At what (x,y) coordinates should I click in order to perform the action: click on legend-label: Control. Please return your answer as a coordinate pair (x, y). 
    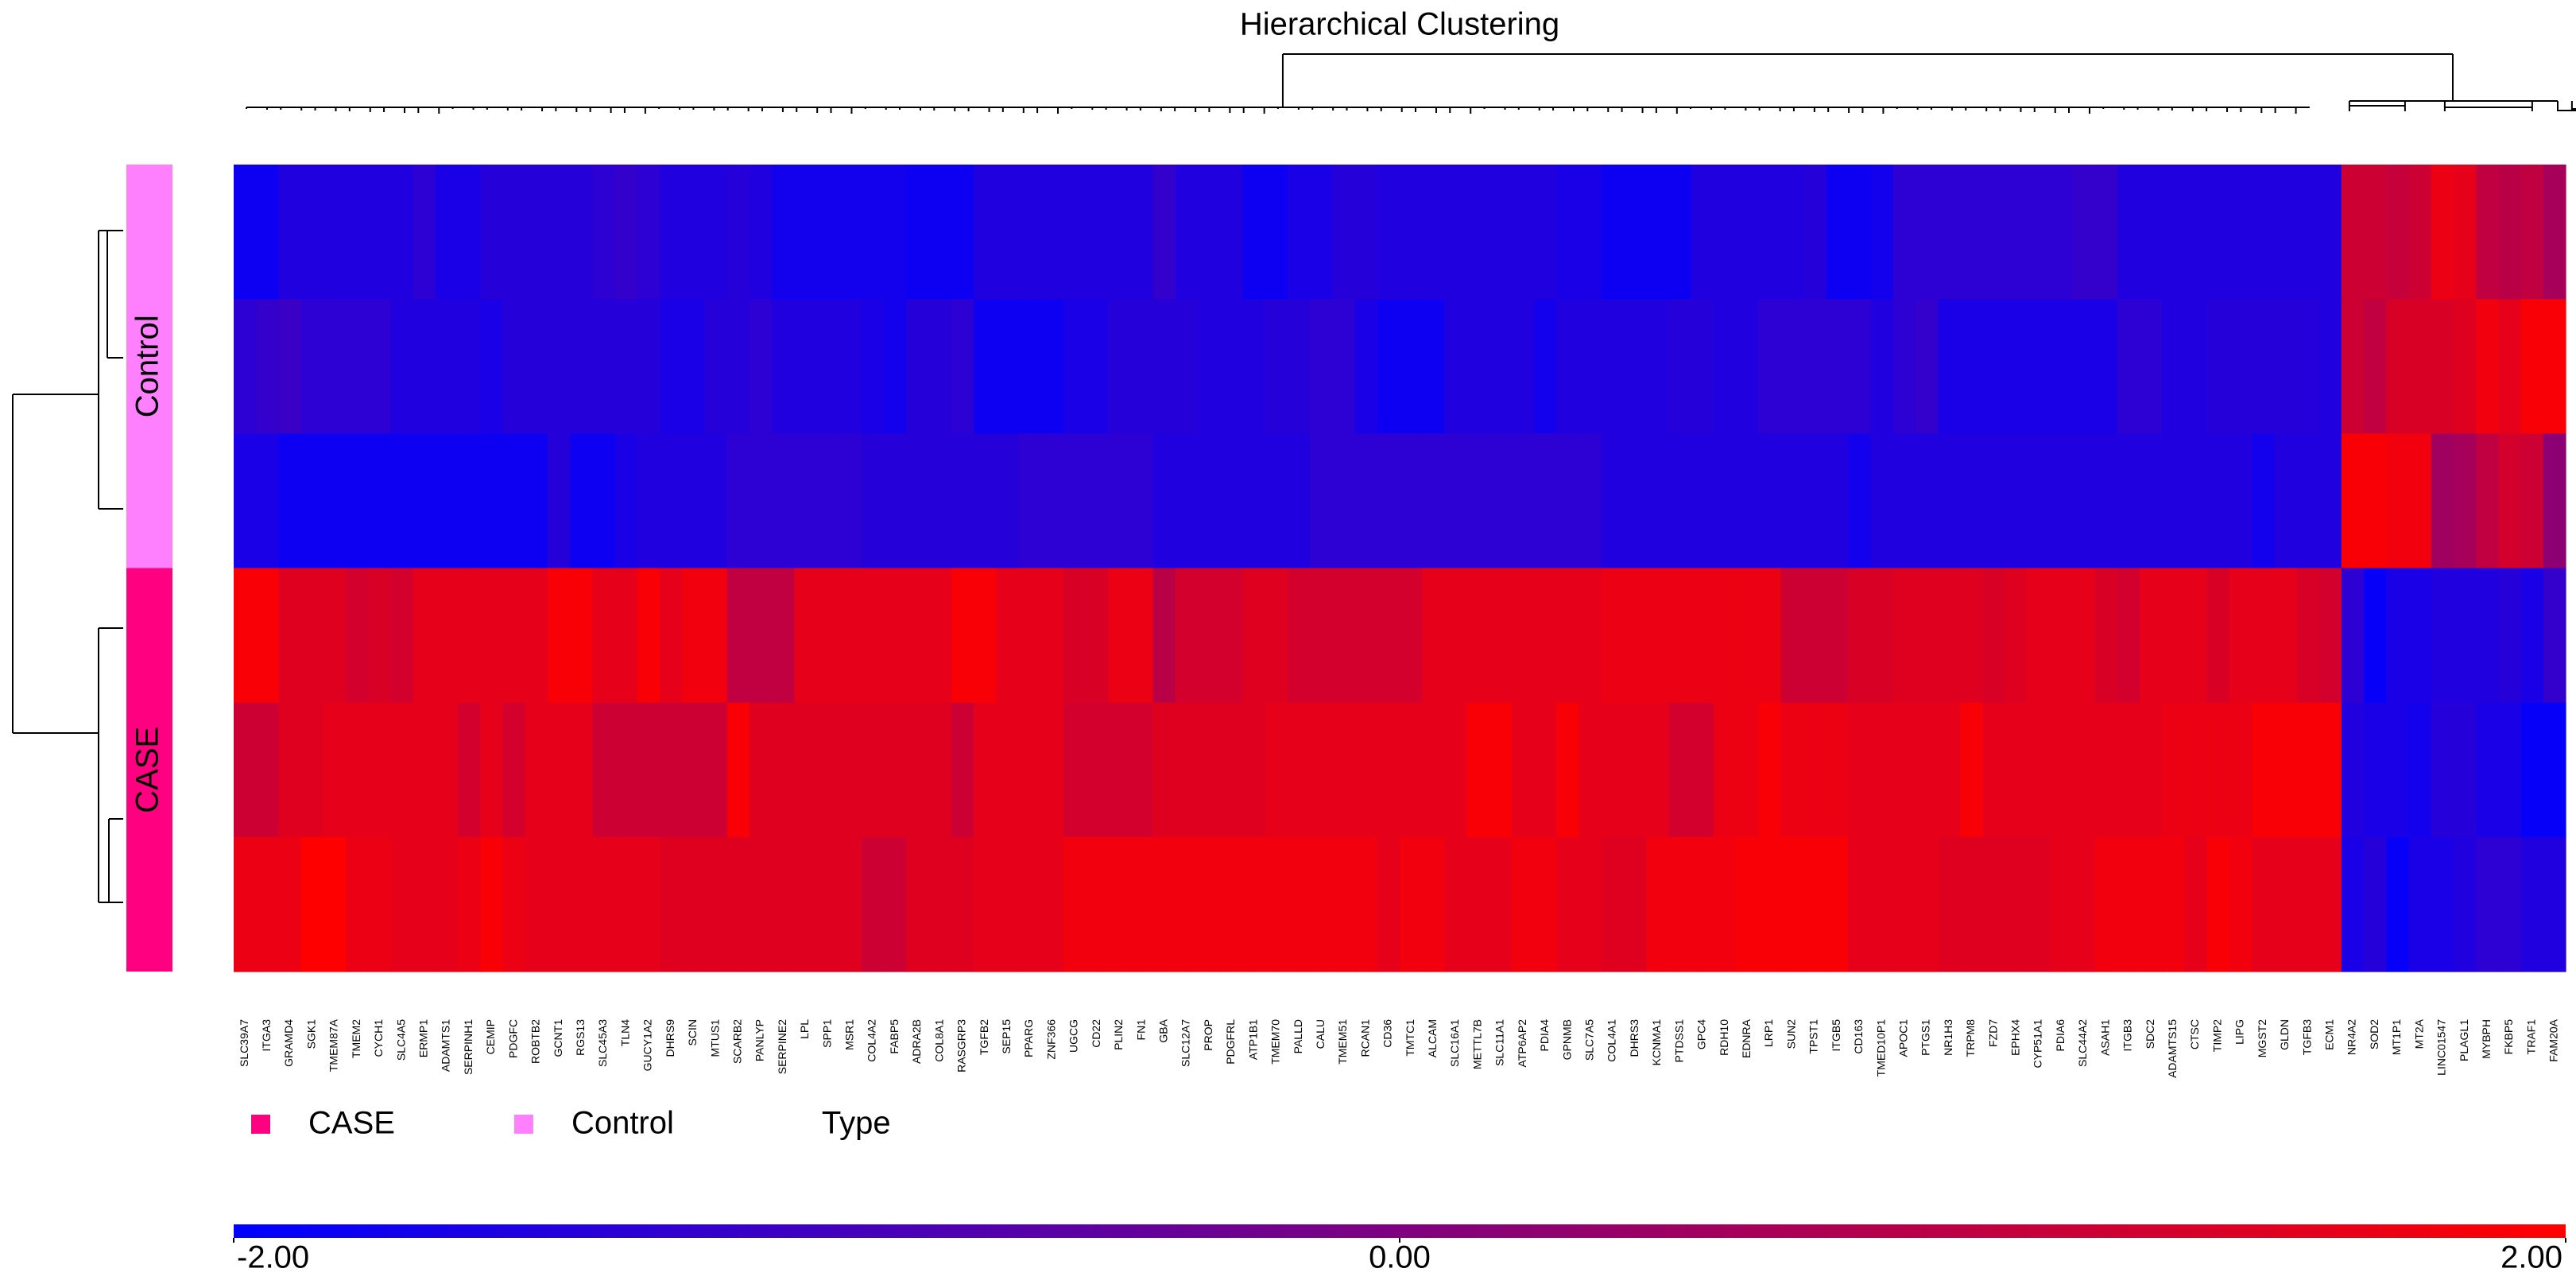
    Looking at the image, I should click on (622, 1123).